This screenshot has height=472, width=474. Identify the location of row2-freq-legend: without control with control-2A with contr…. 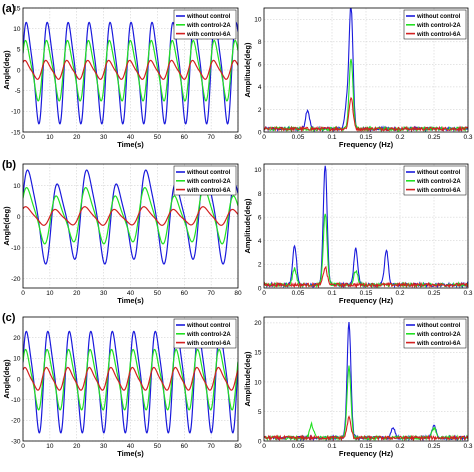
(435, 333).